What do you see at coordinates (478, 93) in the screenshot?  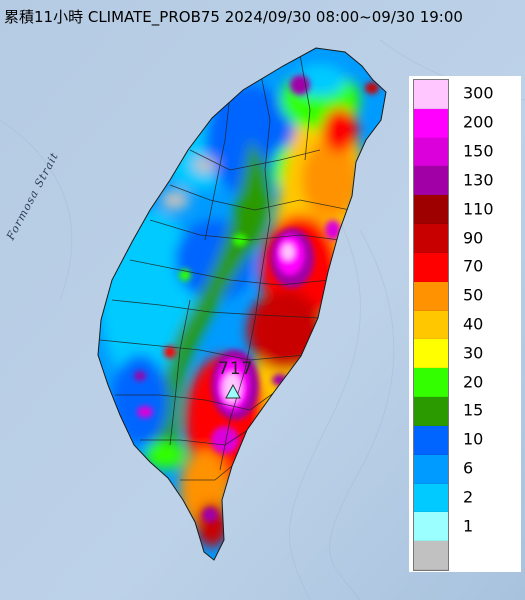 I see `legend-label: 300` at bounding box center [478, 93].